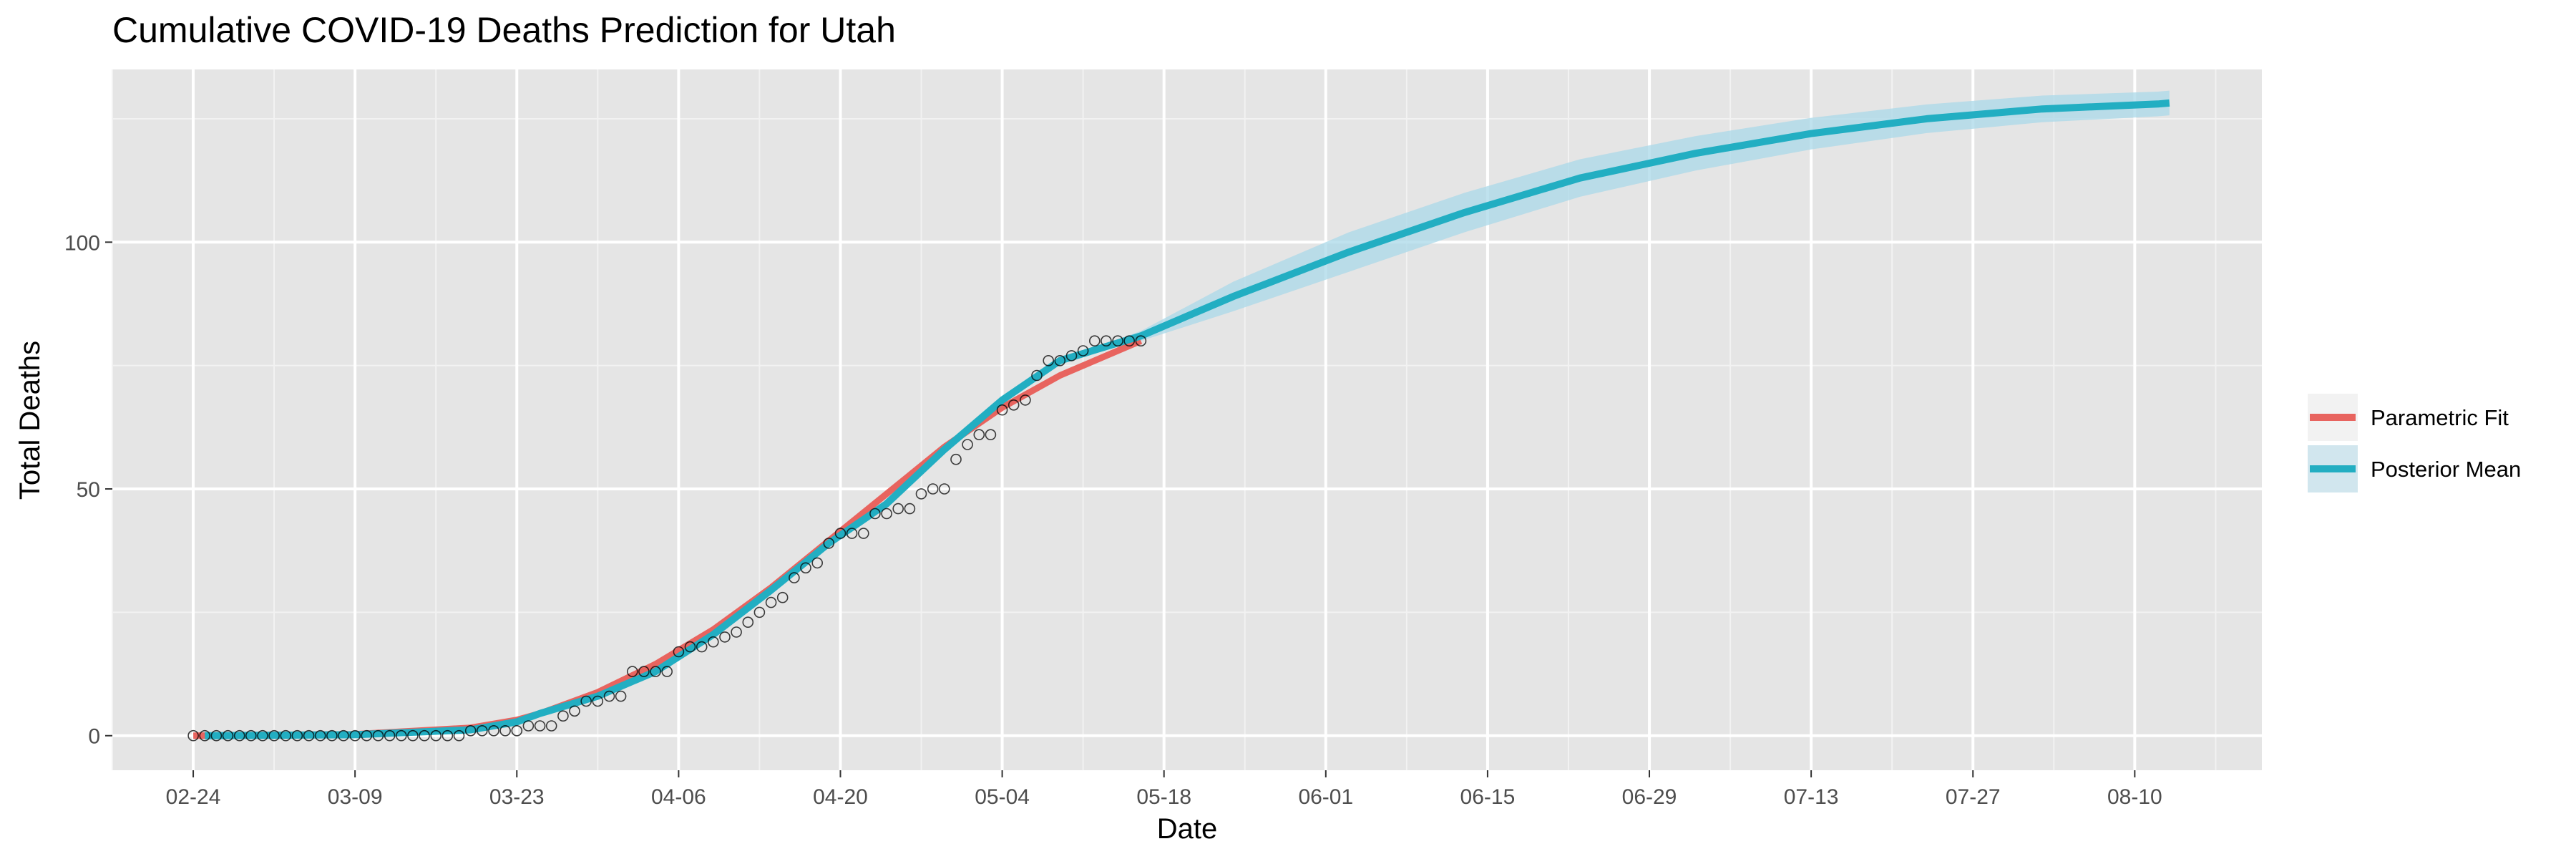  Describe the element at coordinates (2440, 417) in the screenshot. I see `legend-label: Parametric Fit` at that location.